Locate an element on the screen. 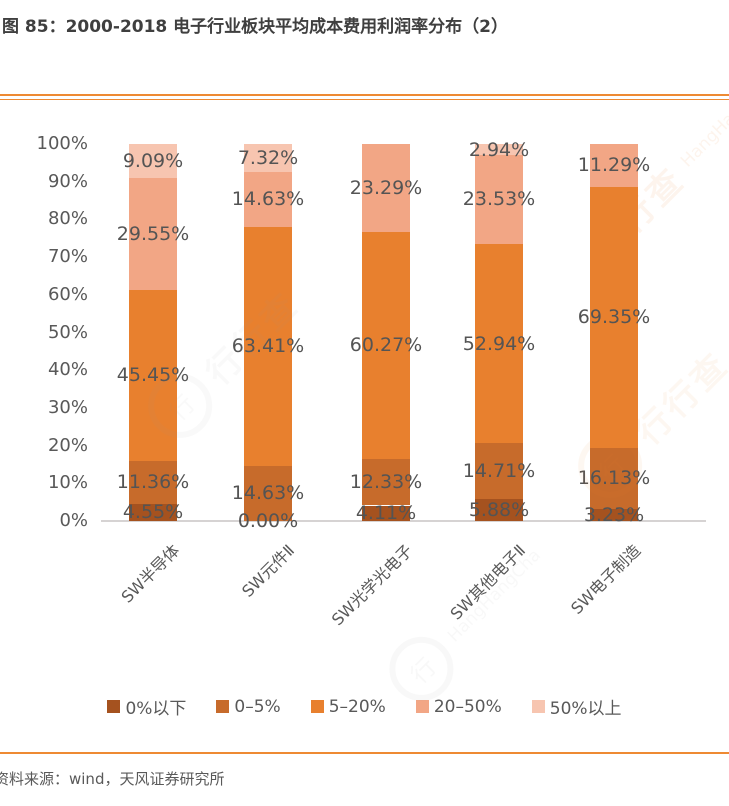  data-label: 23.53% is located at coordinates (499, 199).